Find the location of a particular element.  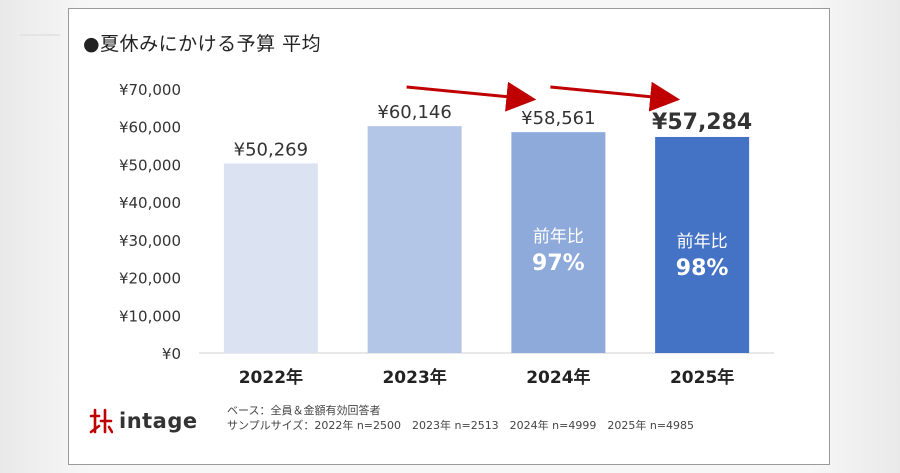

yoy-percent: 97% is located at coordinates (558, 263).